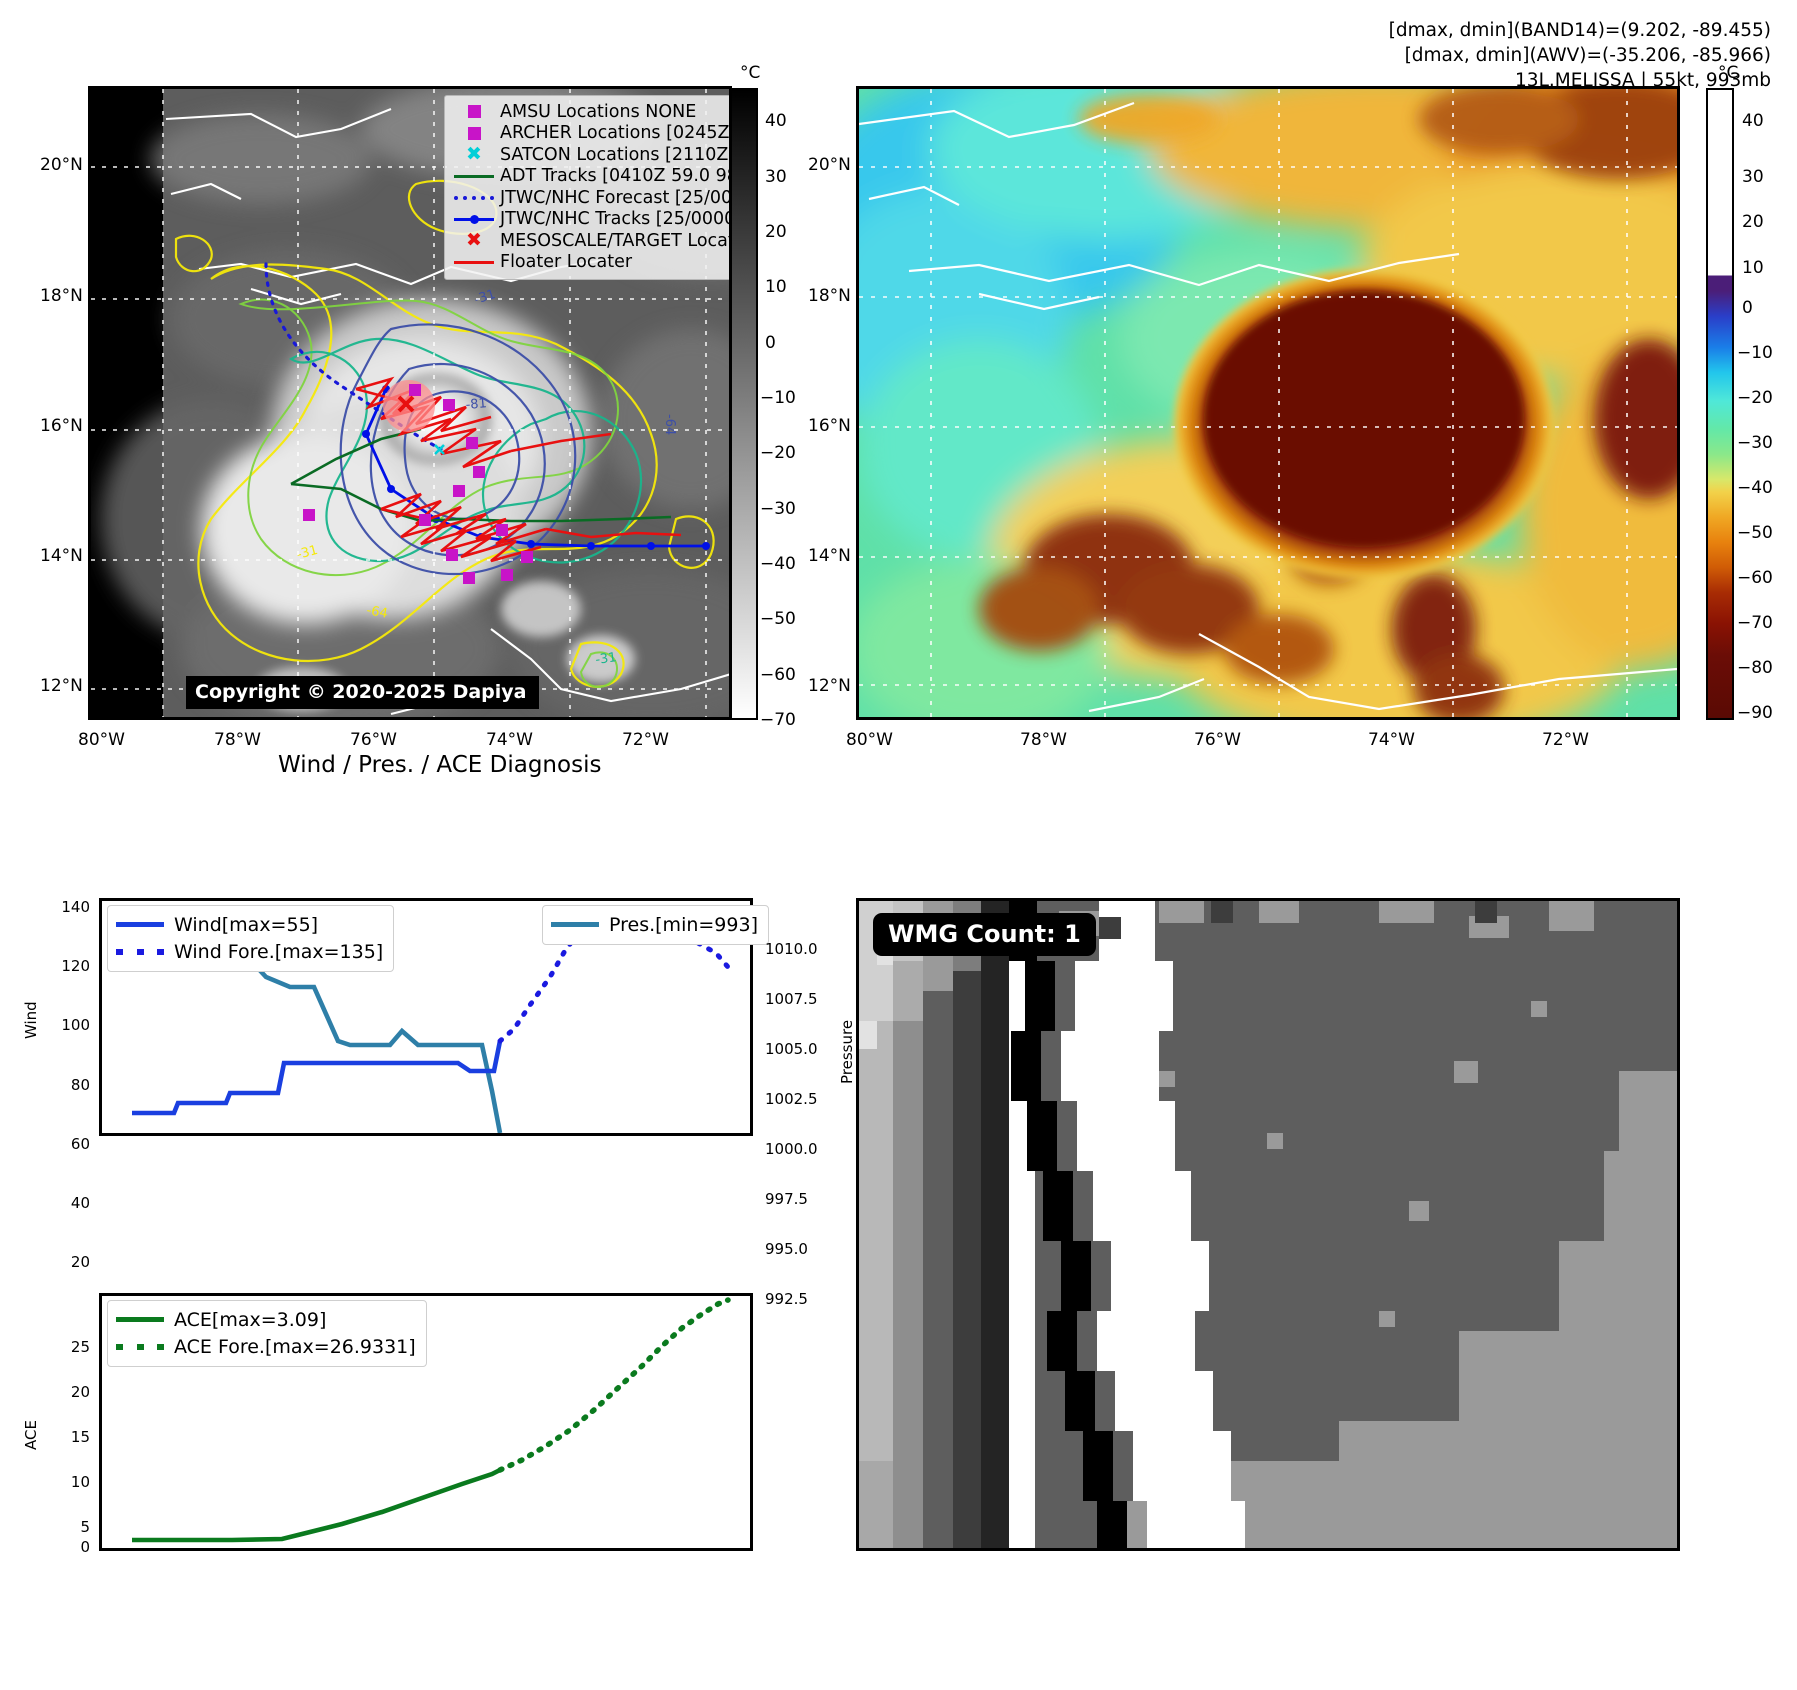 The width and height of the screenshot is (1797, 1690). Describe the element at coordinates (984, 934) in the screenshot. I see `wmg-count-badge: WMG Count: 1` at that location.